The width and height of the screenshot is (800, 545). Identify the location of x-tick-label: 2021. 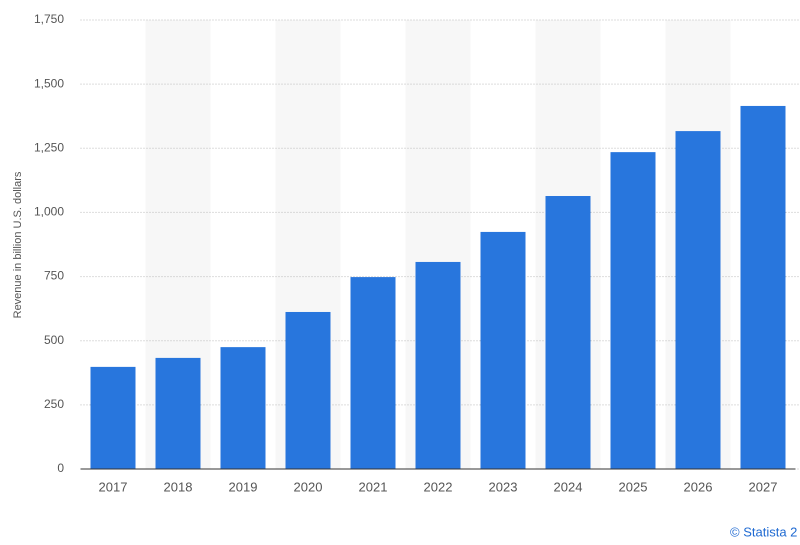
(373, 486).